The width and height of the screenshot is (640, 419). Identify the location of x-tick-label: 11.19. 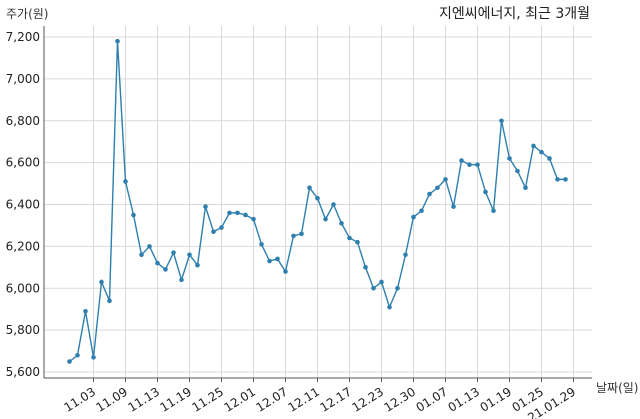
(176, 400).